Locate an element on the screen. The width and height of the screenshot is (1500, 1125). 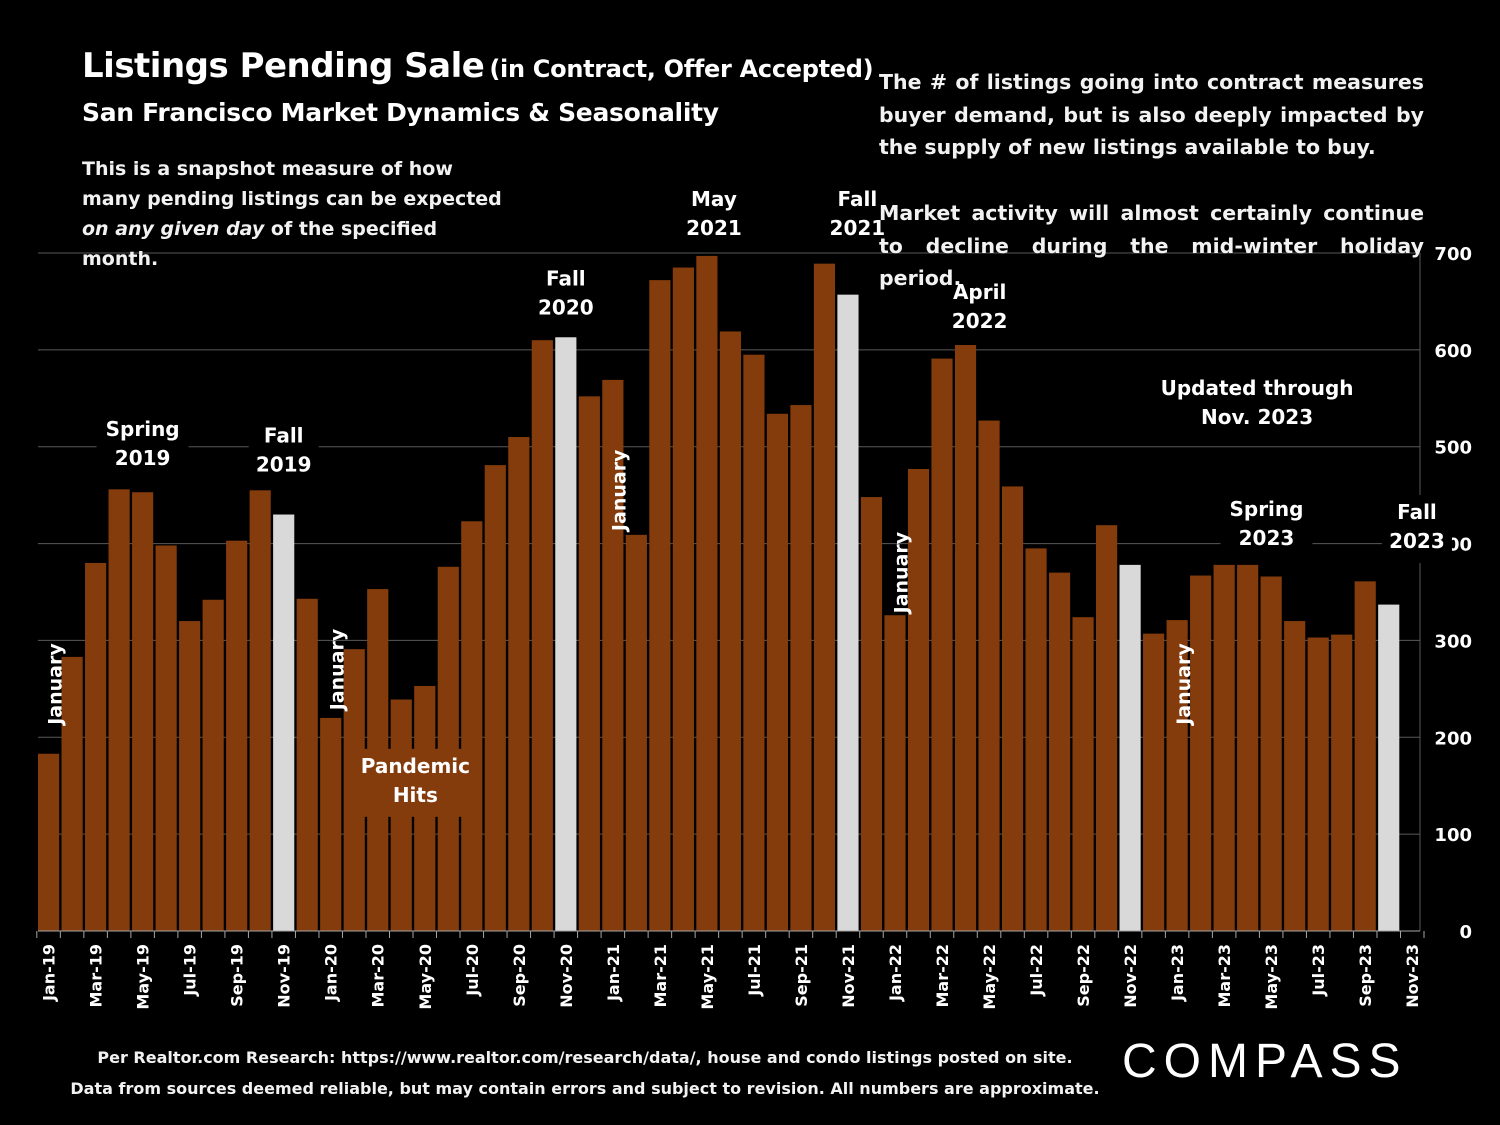
x-tick-label: Mar-19 is located at coordinates (96, 976).